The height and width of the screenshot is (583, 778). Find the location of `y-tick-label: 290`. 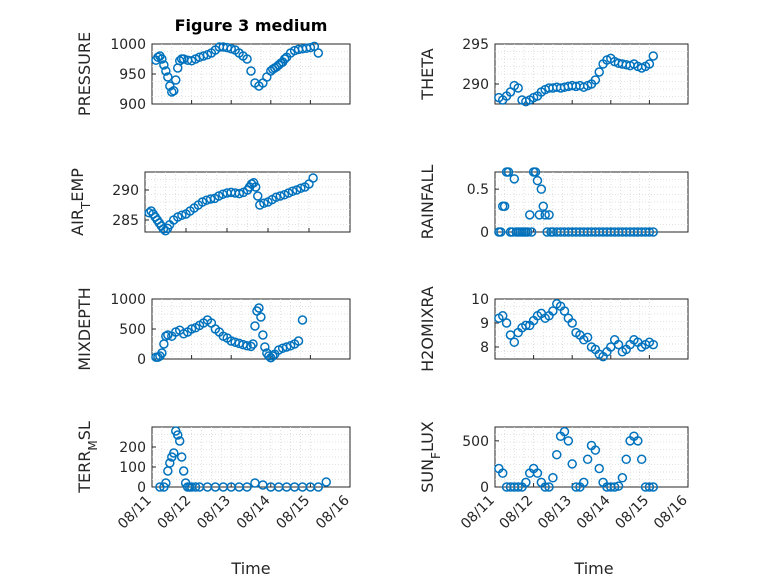

y-tick-label: 290 is located at coordinates (475, 85).